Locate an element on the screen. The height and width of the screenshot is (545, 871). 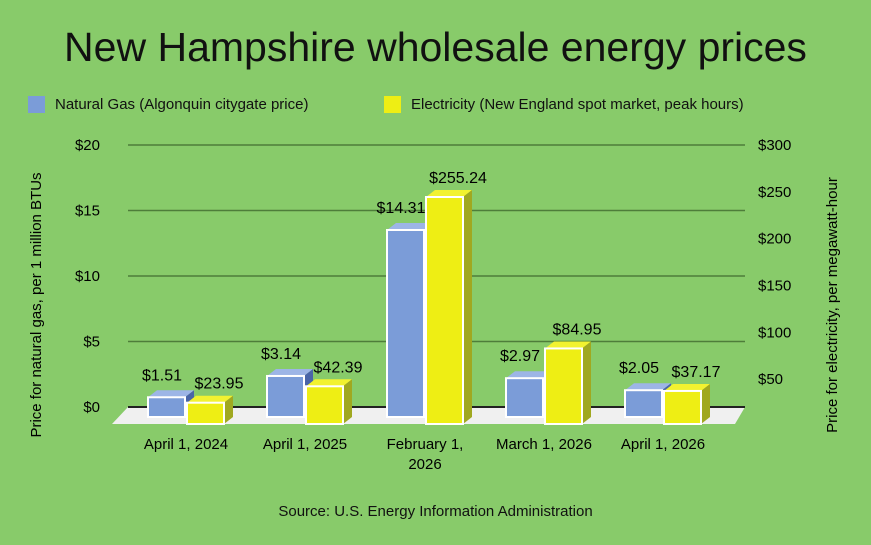
data-label: $84.95 is located at coordinates (577, 329).